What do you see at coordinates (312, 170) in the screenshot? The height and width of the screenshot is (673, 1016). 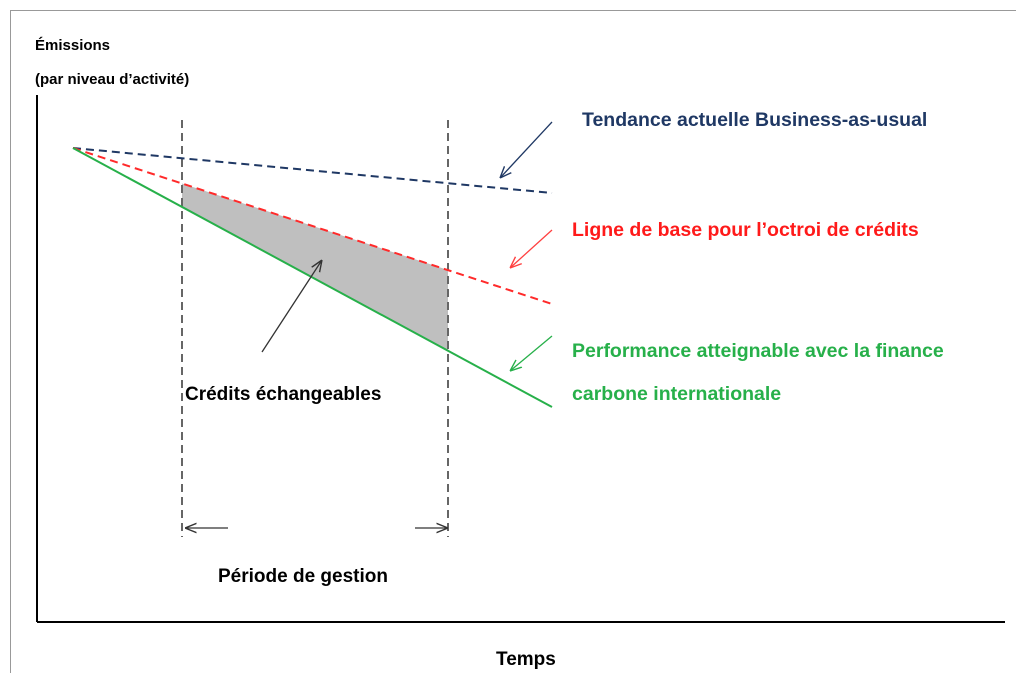 I see `bau-line` at bounding box center [312, 170].